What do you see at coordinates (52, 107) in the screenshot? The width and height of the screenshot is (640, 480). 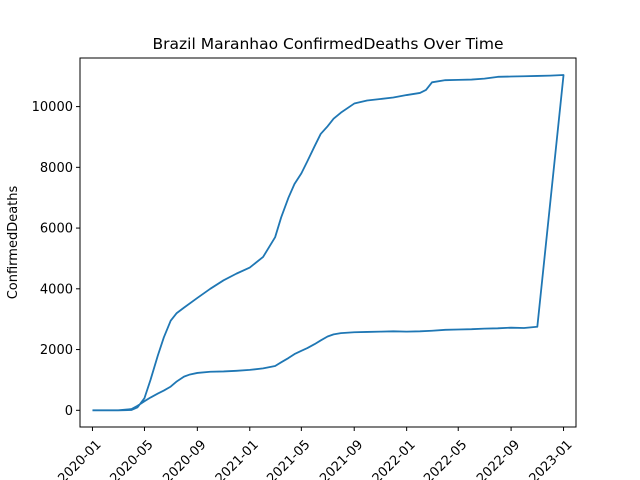 I see `y-tick-label: 10000` at bounding box center [52, 107].